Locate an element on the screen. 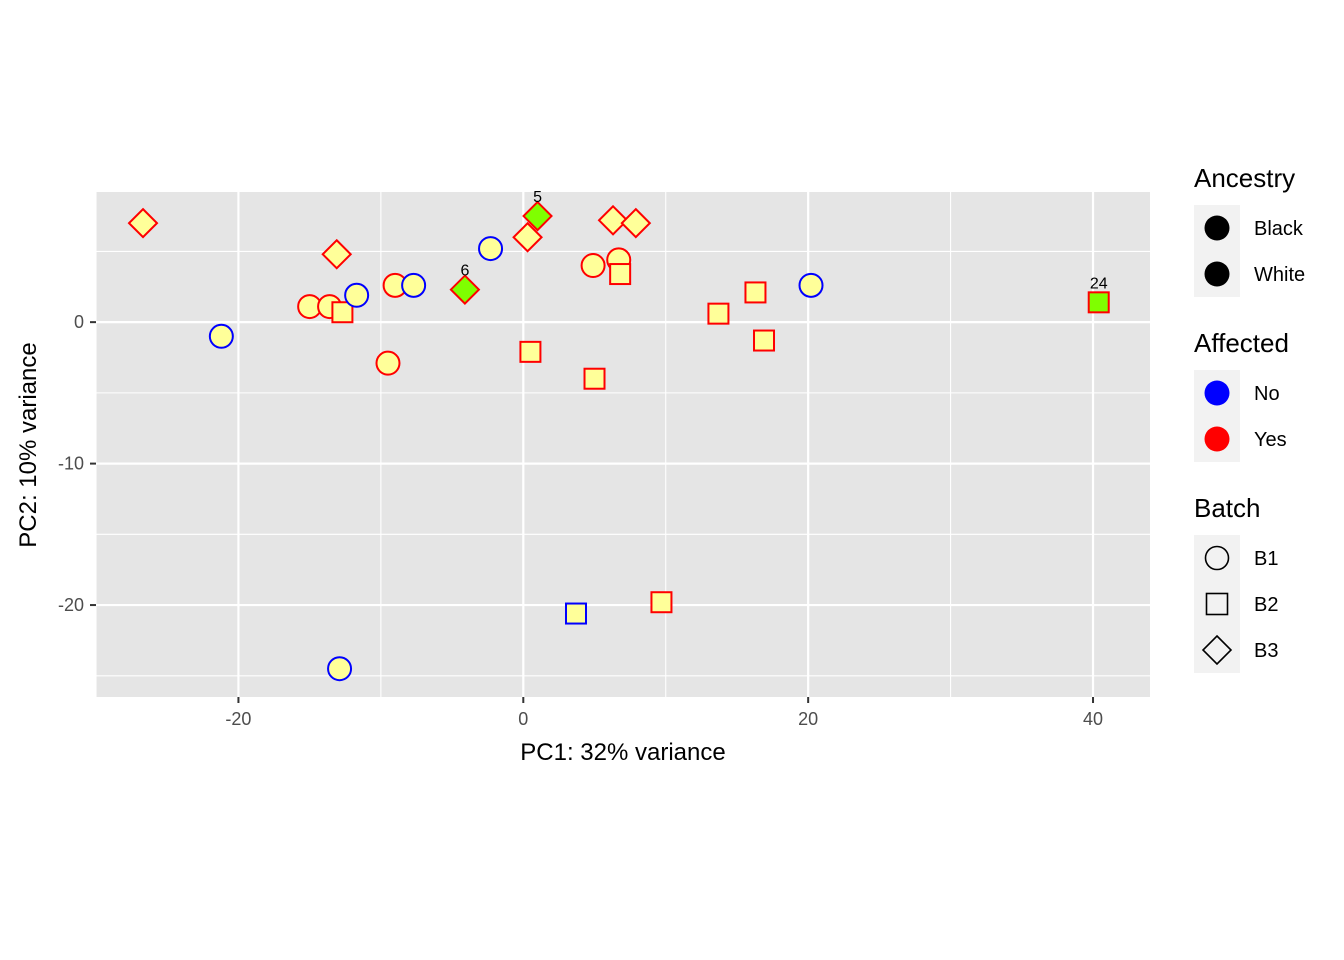 This screenshot has width=1344, height=960. x-tick-label: -20 is located at coordinates (238, 719).